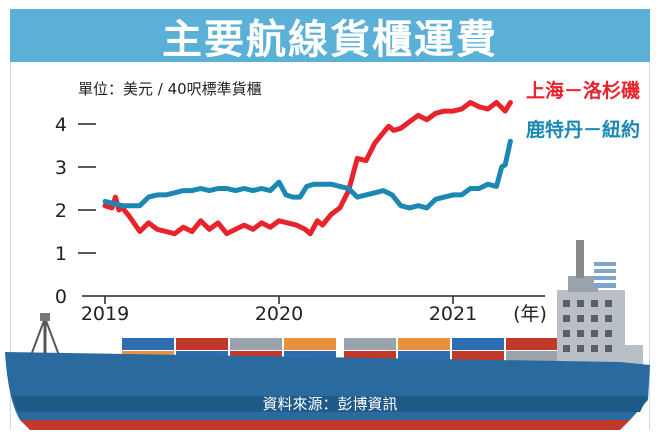 The height and width of the screenshot is (439, 660). I want to click on chart-title: 主要航線貨櫃運費, so click(330, 39).